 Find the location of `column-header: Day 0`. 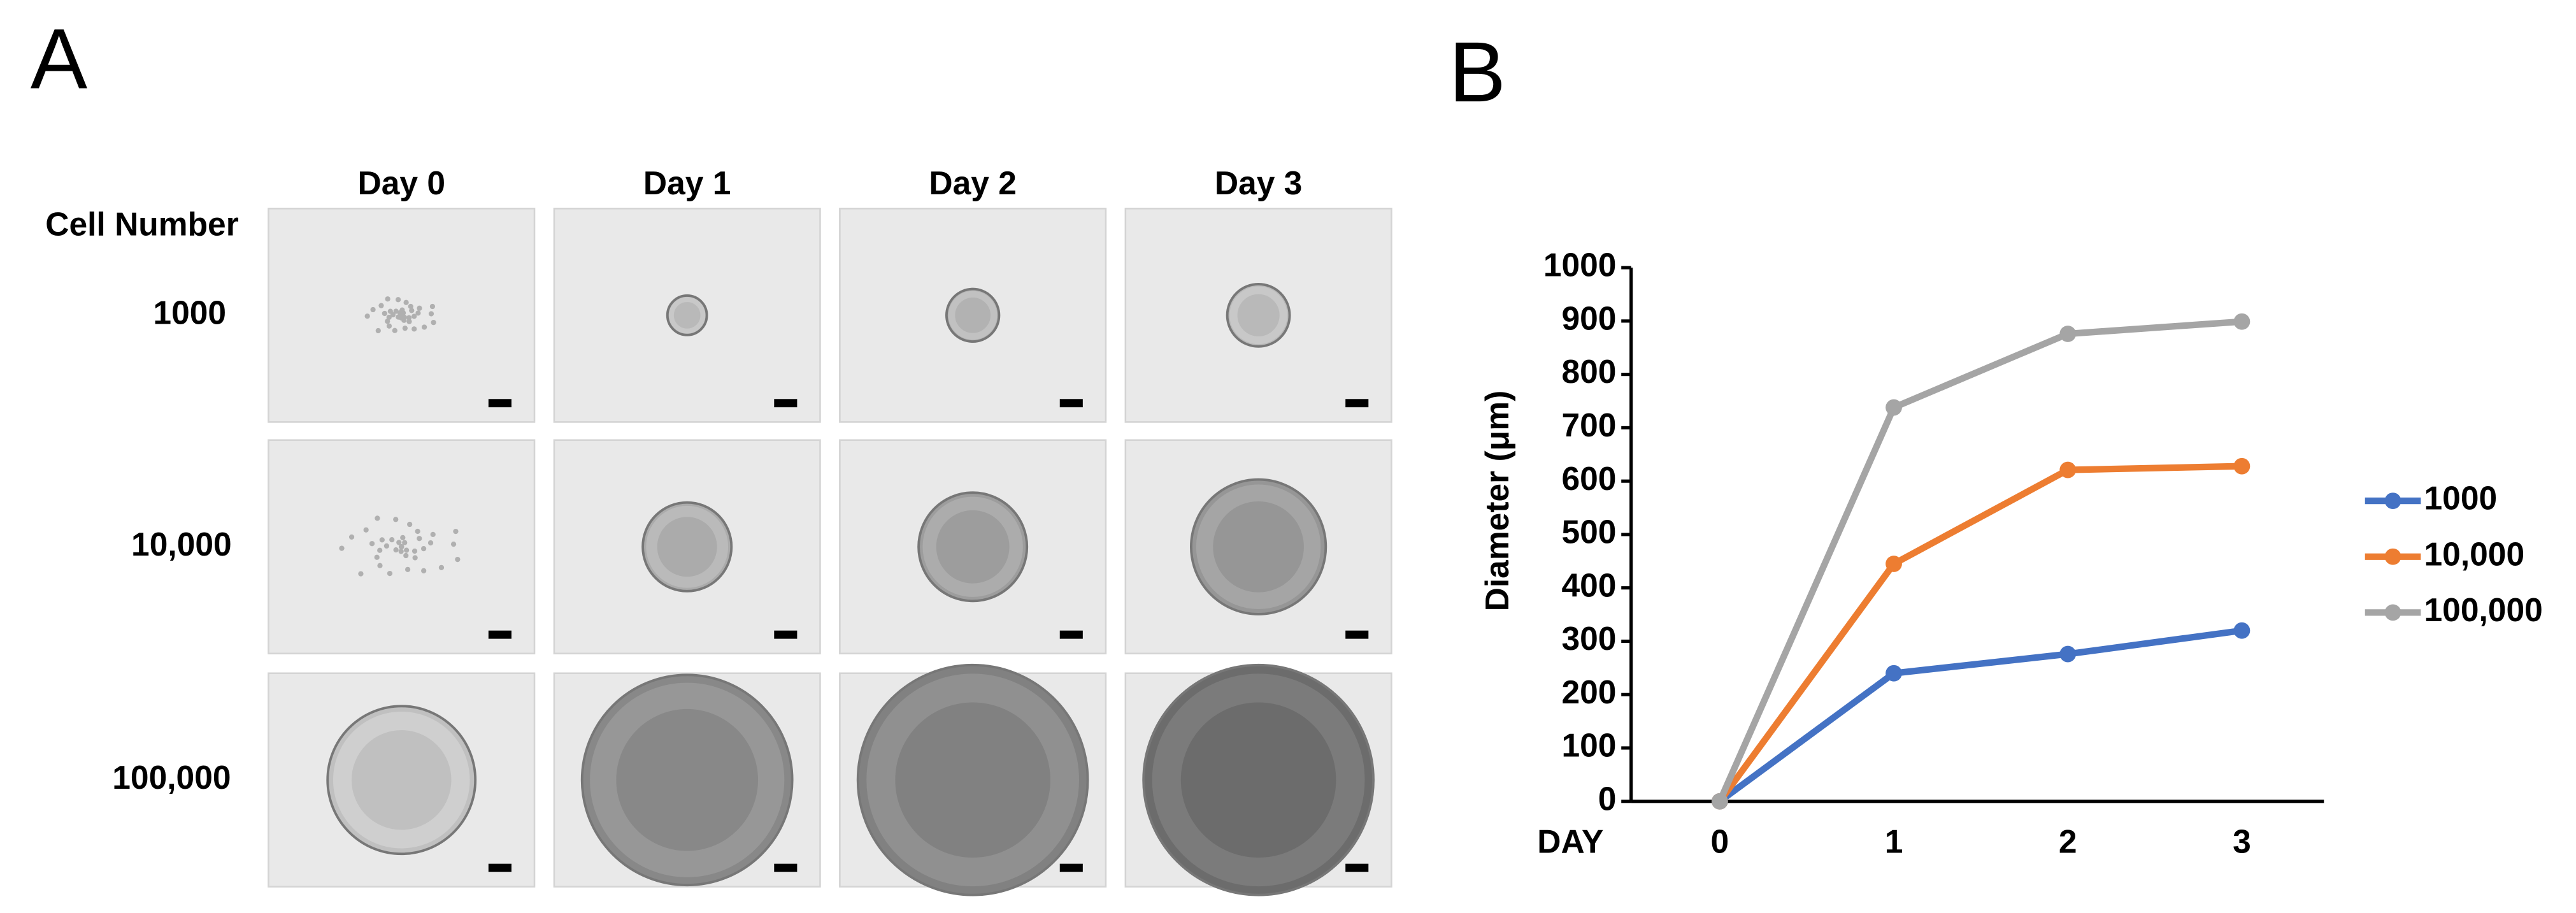

column-header: Day 0 is located at coordinates (401, 183).